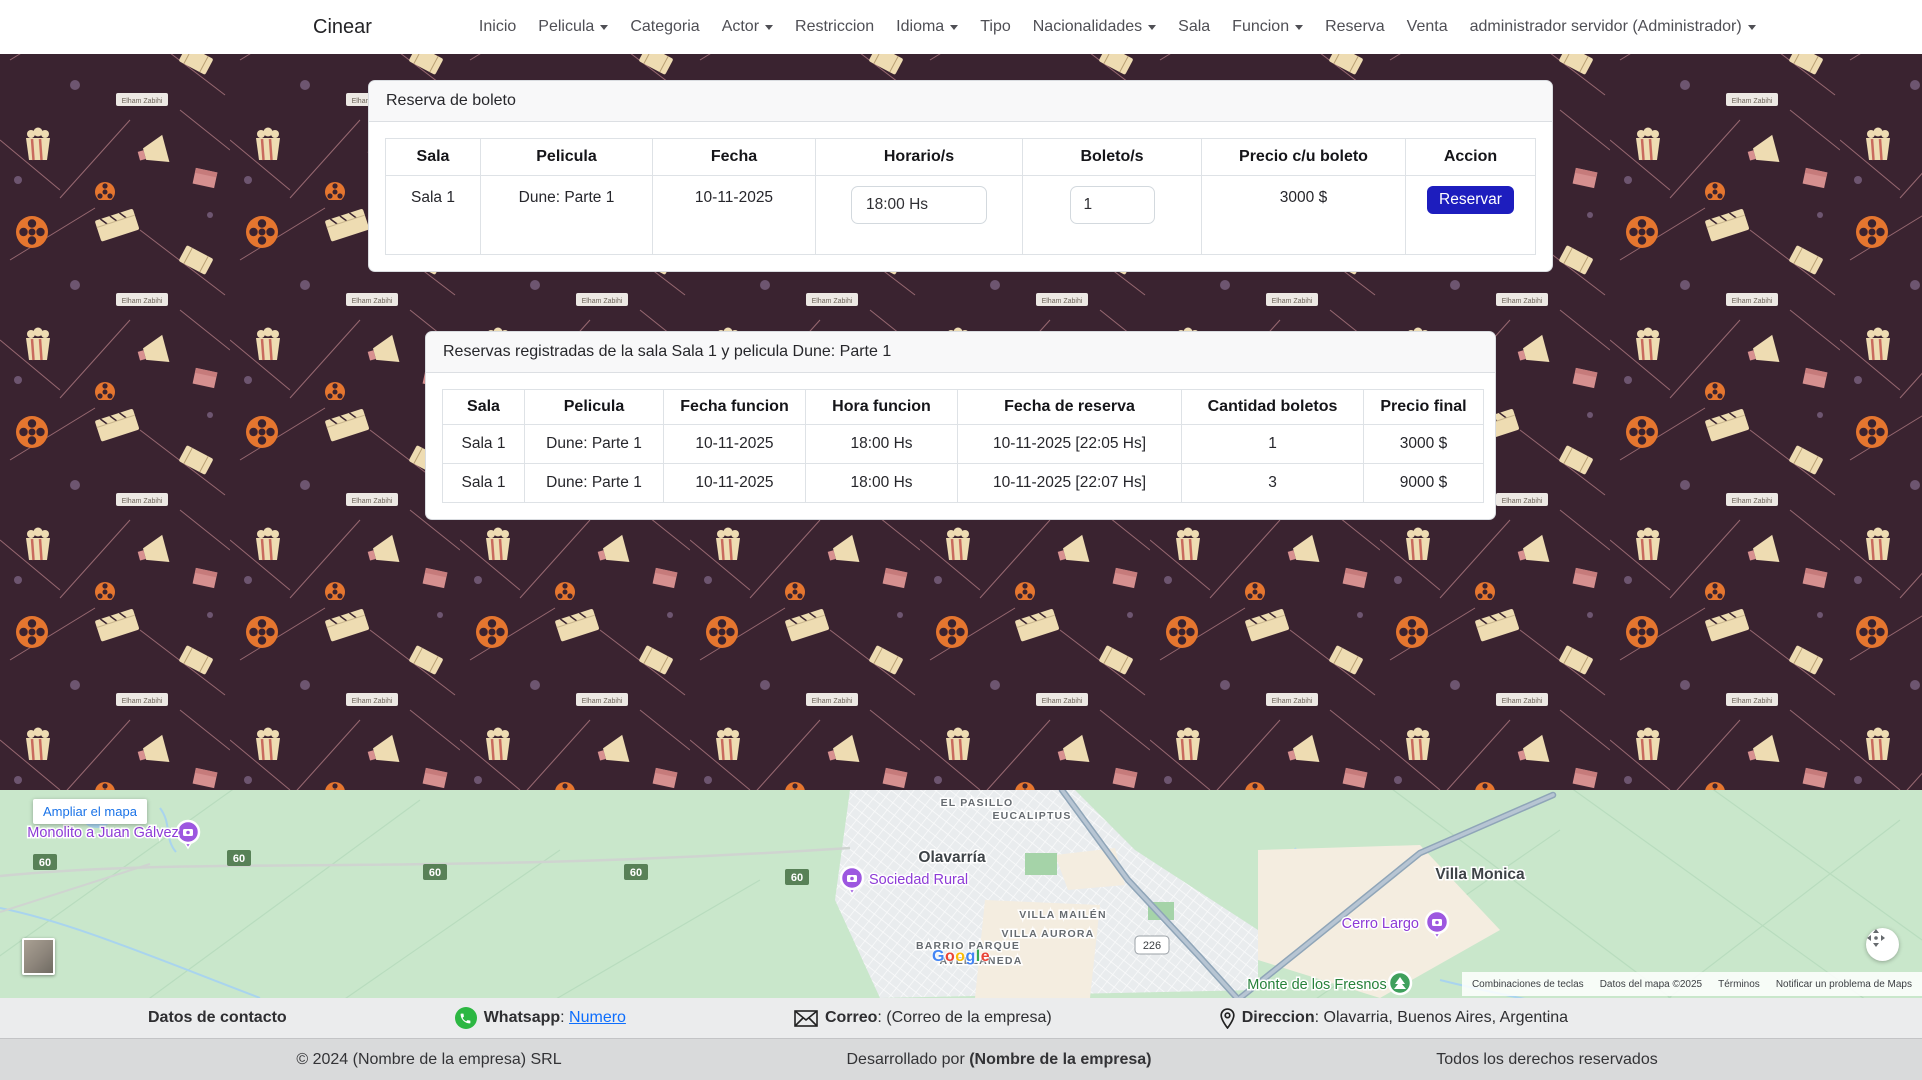 The height and width of the screenshot is (1080, 1922). I want to click on nav-tipo: Tipo, so click(995, 26).